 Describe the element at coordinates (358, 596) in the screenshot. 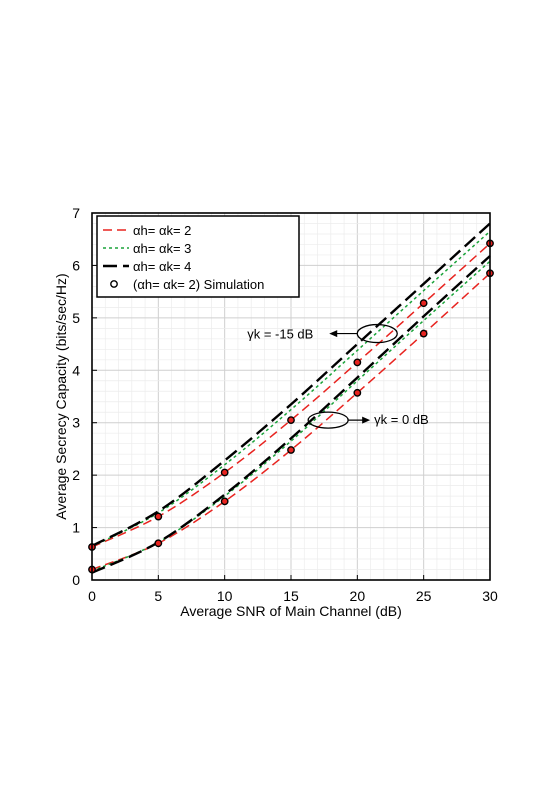

I see `x-tick-label: 20` at that location.